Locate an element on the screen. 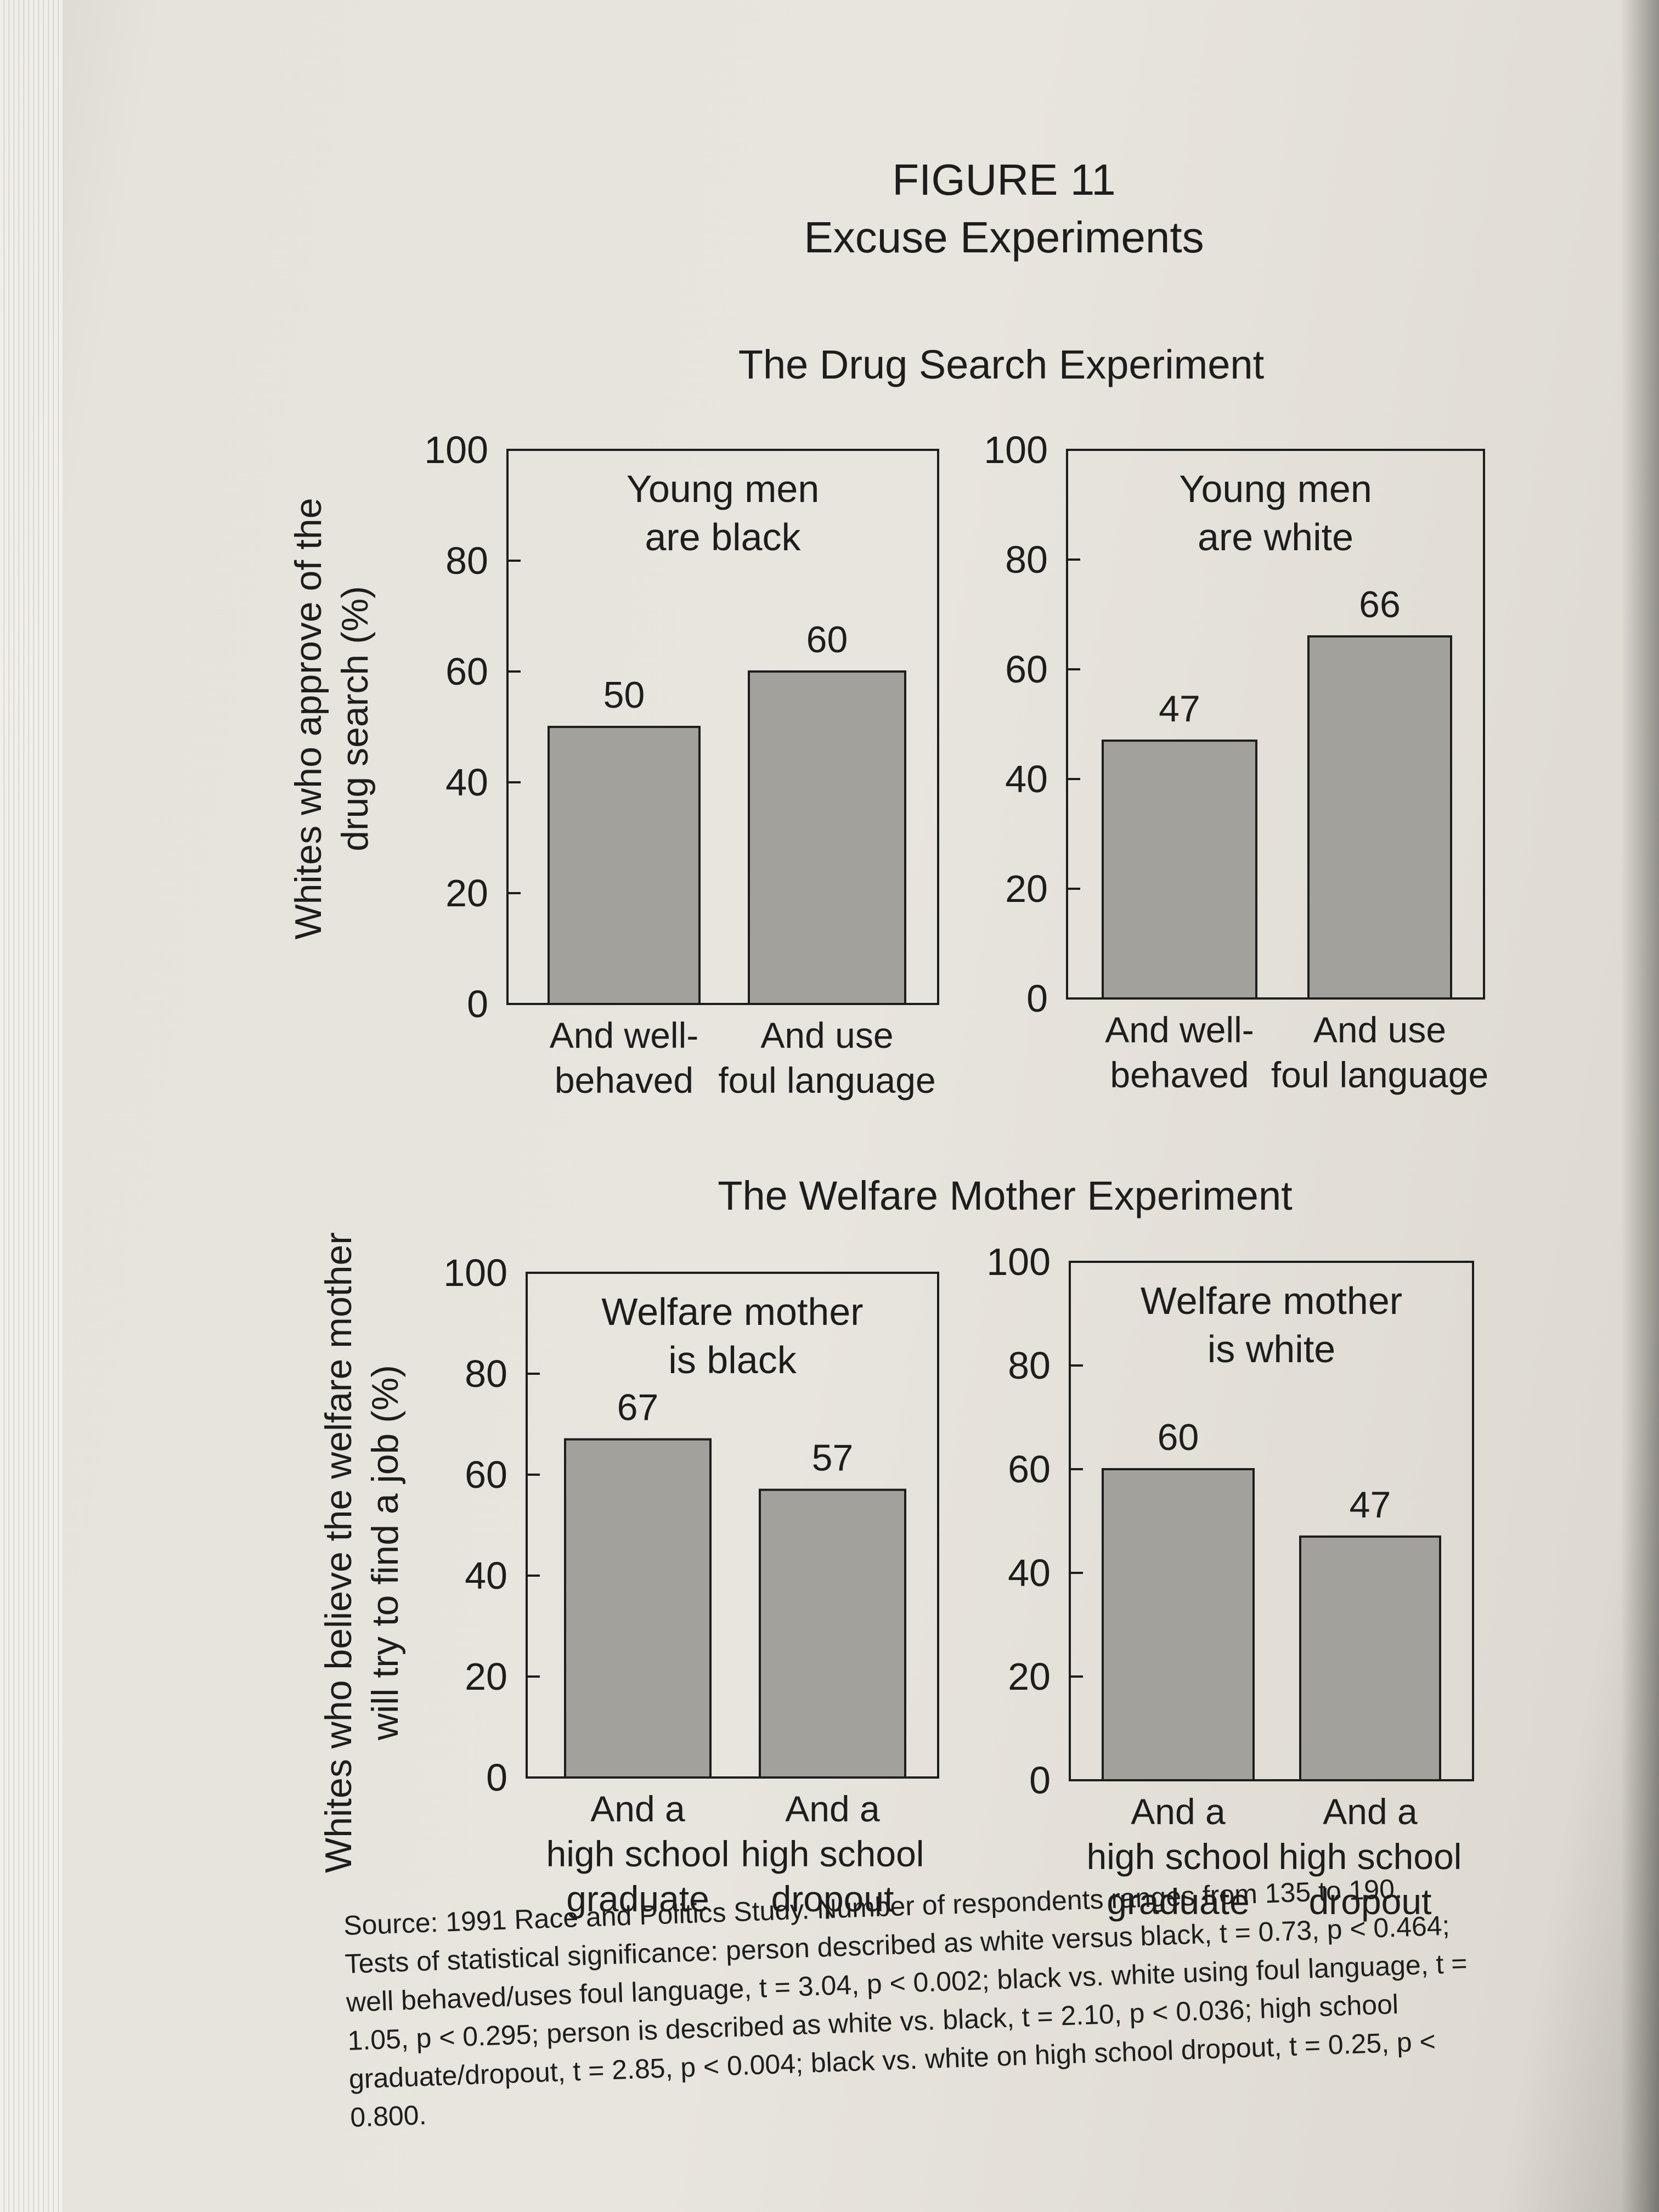  figure-title: Excuse Experiments is located at coordinates (1004, 238).